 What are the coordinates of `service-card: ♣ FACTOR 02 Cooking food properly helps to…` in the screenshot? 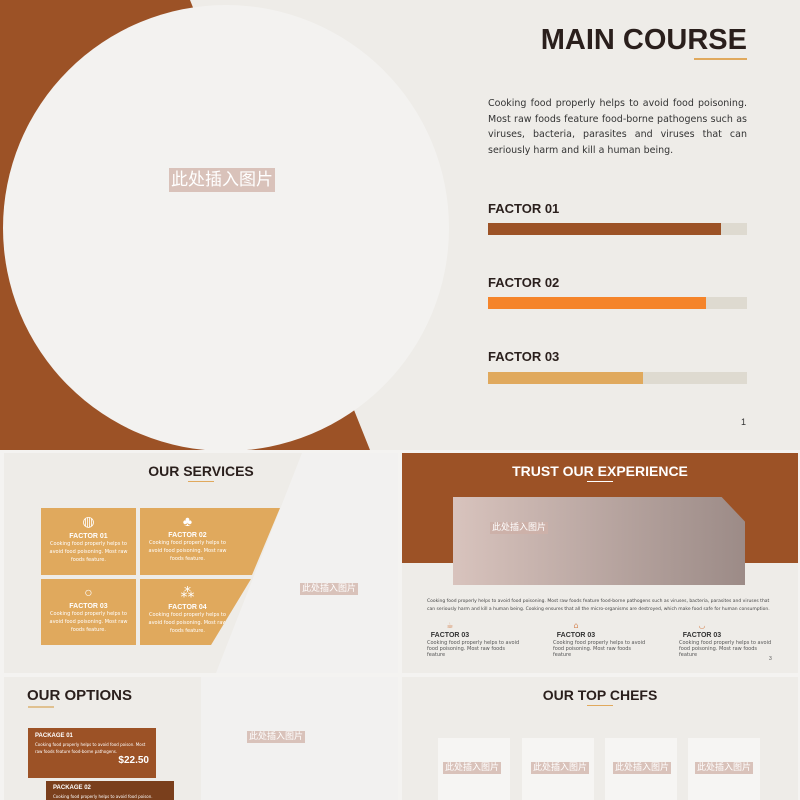 It's located at (210, 541).